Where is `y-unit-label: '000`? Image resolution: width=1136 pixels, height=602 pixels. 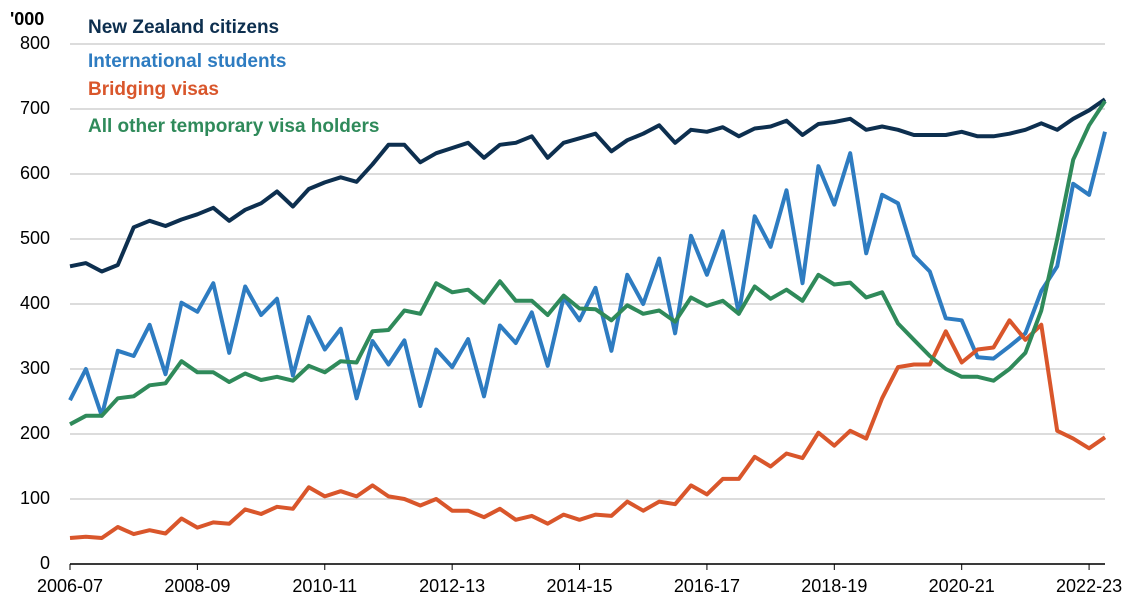
y-unit-label: '000 is located at coordinates (27, 19).